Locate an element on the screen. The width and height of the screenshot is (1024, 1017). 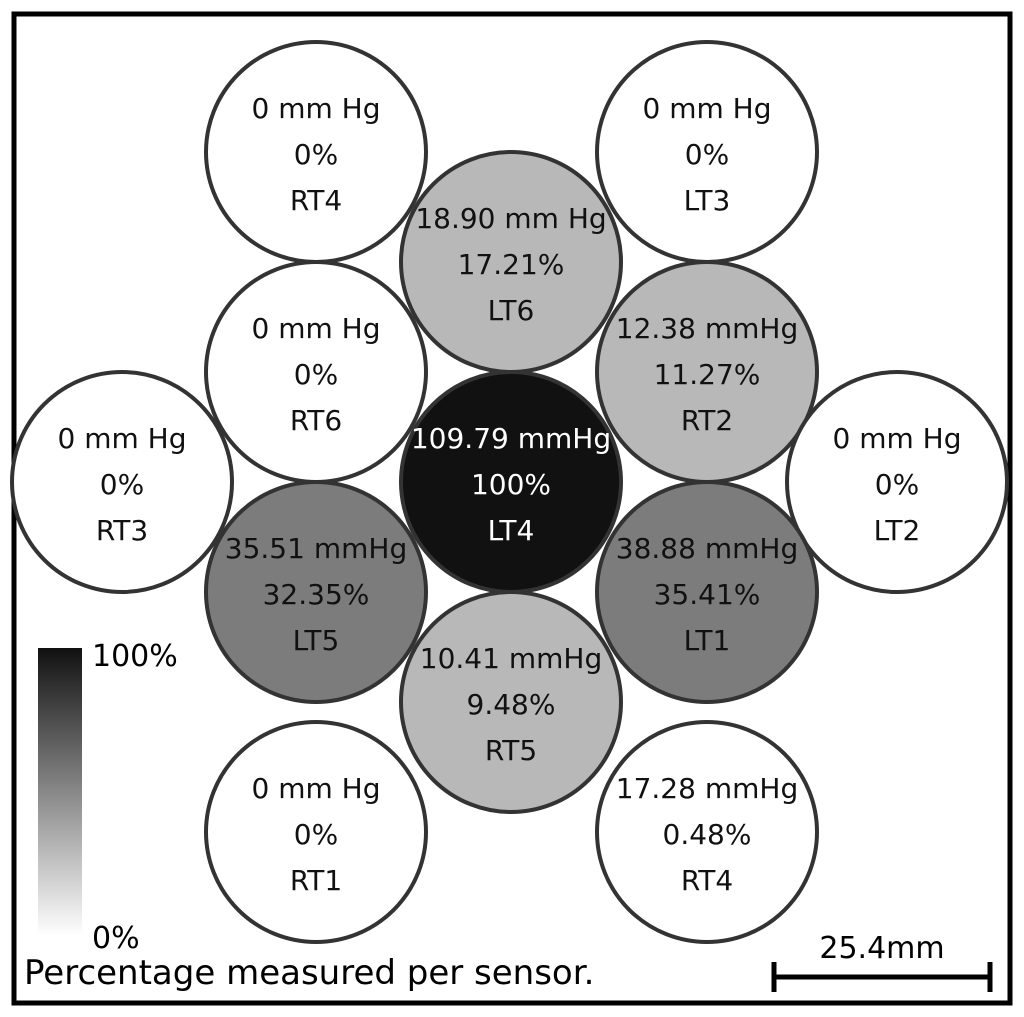
legend-max-label: 100% is located at coordinates (135, 656).